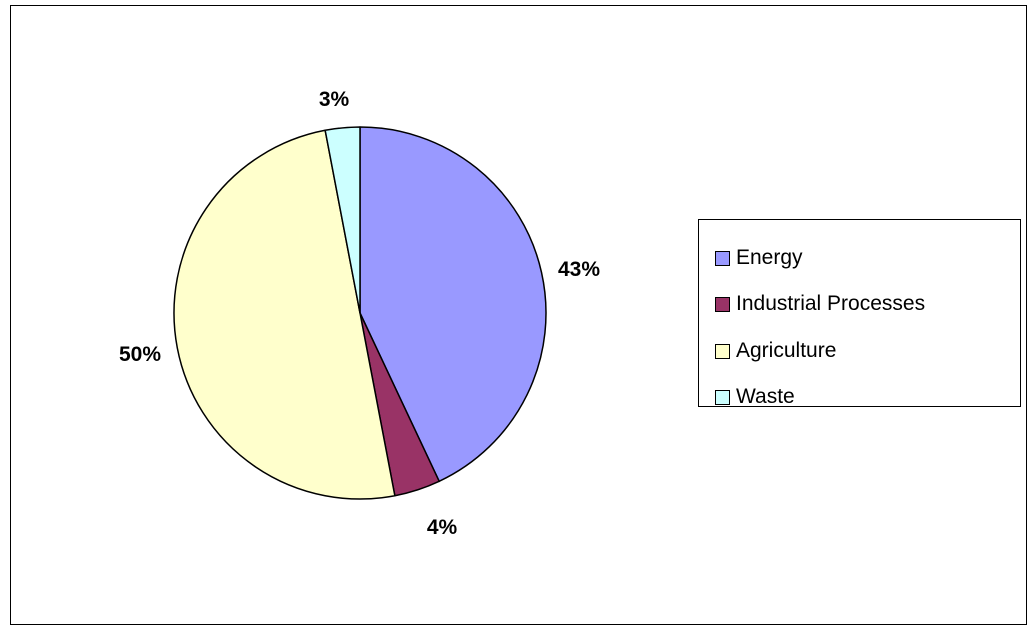 The image size is (1034, 625). I want to click on legend-swatch-waste, so click(722, 397).